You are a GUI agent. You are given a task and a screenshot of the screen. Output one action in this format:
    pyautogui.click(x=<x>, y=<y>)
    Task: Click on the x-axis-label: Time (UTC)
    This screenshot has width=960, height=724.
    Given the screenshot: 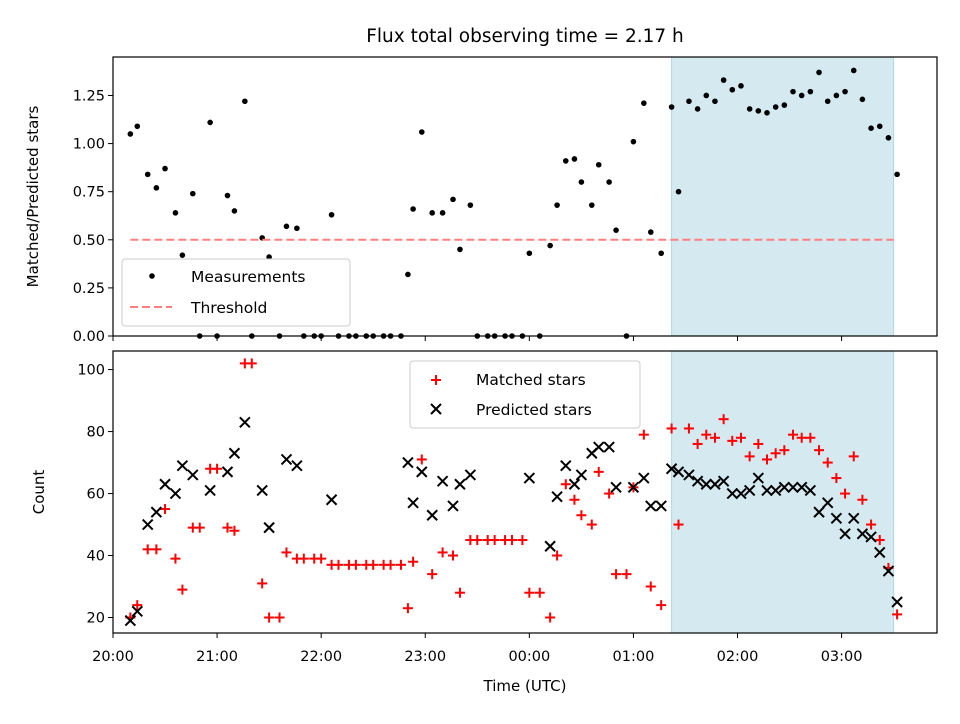 What is the action you would take?
    pyautogui.click(x=525, y=686)
    